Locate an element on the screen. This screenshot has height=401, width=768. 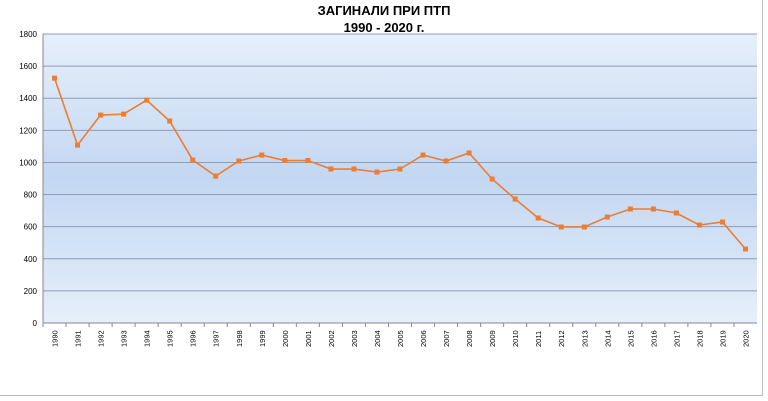
x-tick-label: 2006 is located at coordinates (423, 338).